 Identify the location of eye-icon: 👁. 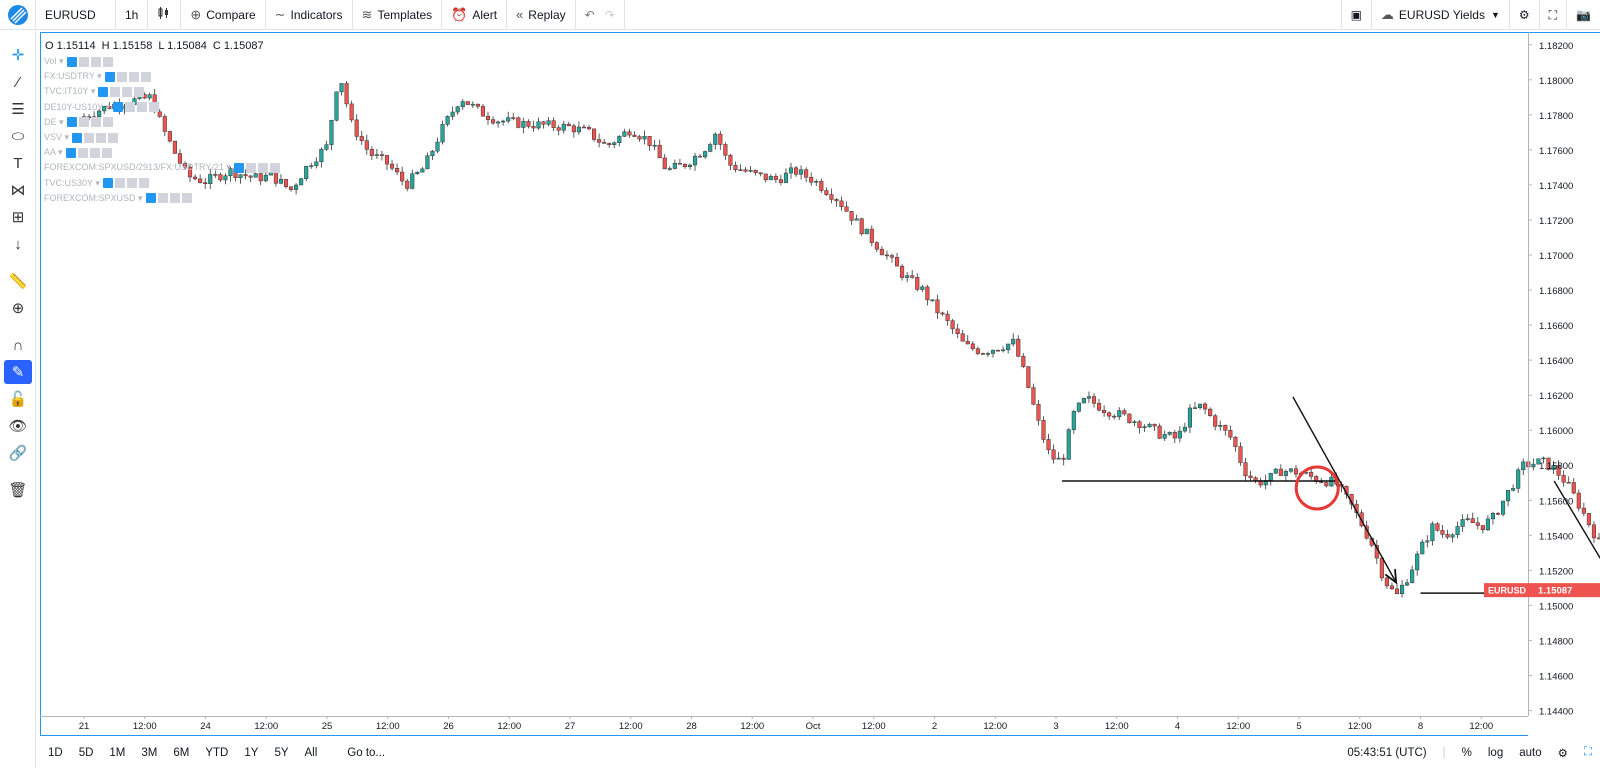
(18, 426).